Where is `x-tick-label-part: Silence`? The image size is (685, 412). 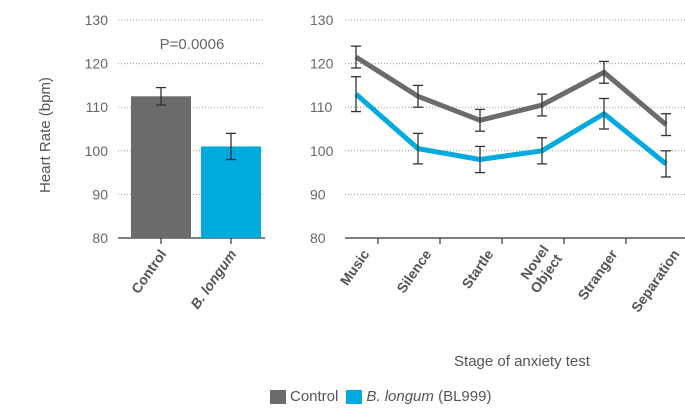 x-tick-label-part: Silence is located at coordinates (413, 271).